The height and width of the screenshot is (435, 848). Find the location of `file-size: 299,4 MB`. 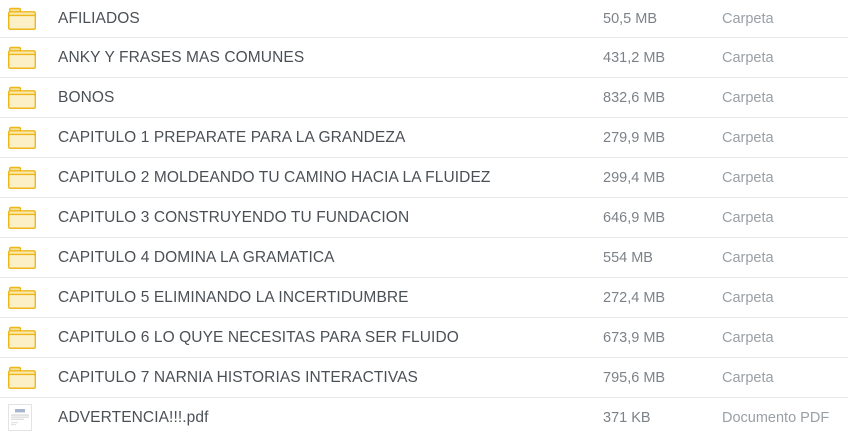

file-size: 299,4 MB is located at coordinates (634, 177).